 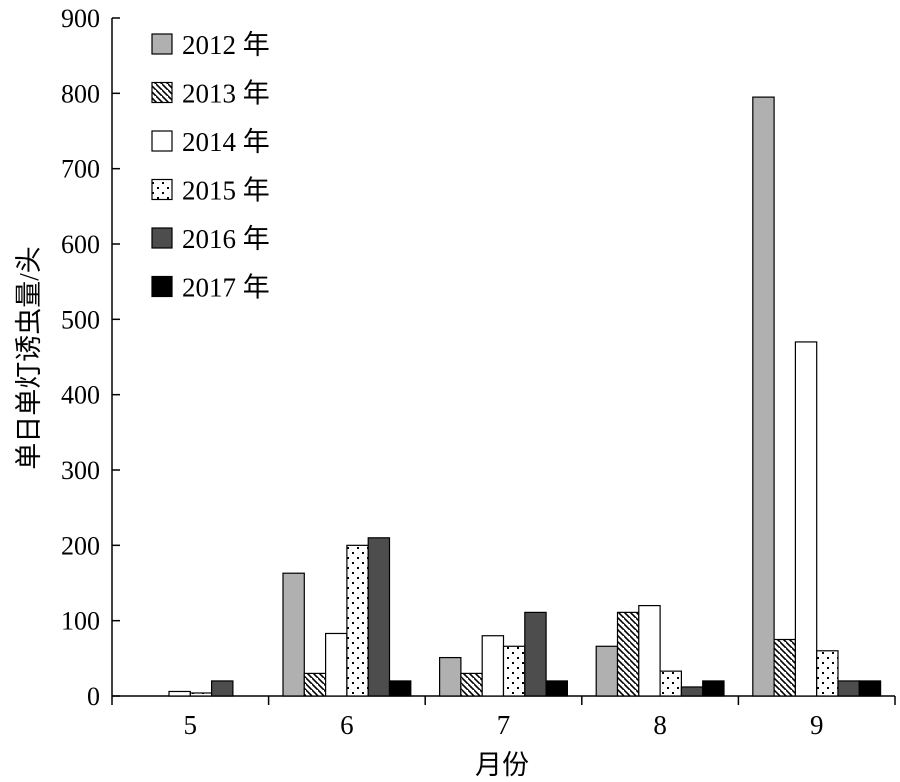 What do you see at coordinates (660, 725) in the screenshot?
I see `x-tick-label: 8` at bounding box center [660, 725].